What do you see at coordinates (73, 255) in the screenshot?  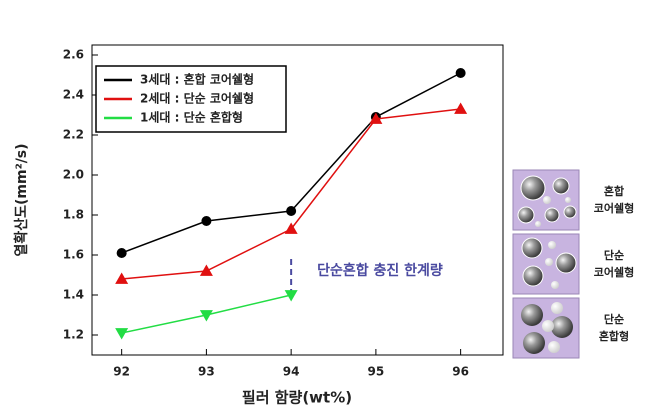 I see `y-tick-label: 1.6` at bounding box center [73, 255].